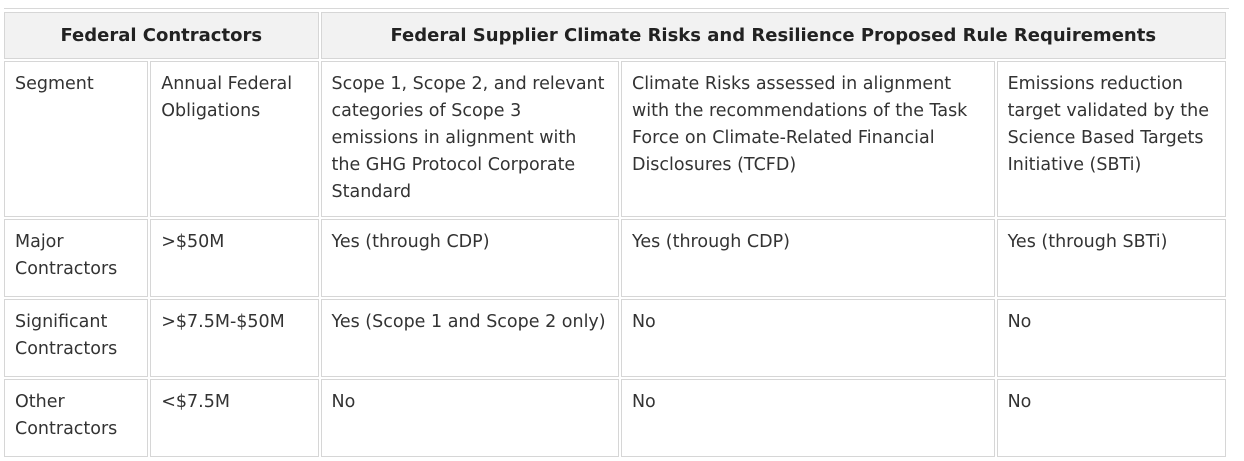 The height and width of the screenshot is (461, 1244). I want to click on cell-emissions-scope: Yes (through CDP), so click(469, 258).